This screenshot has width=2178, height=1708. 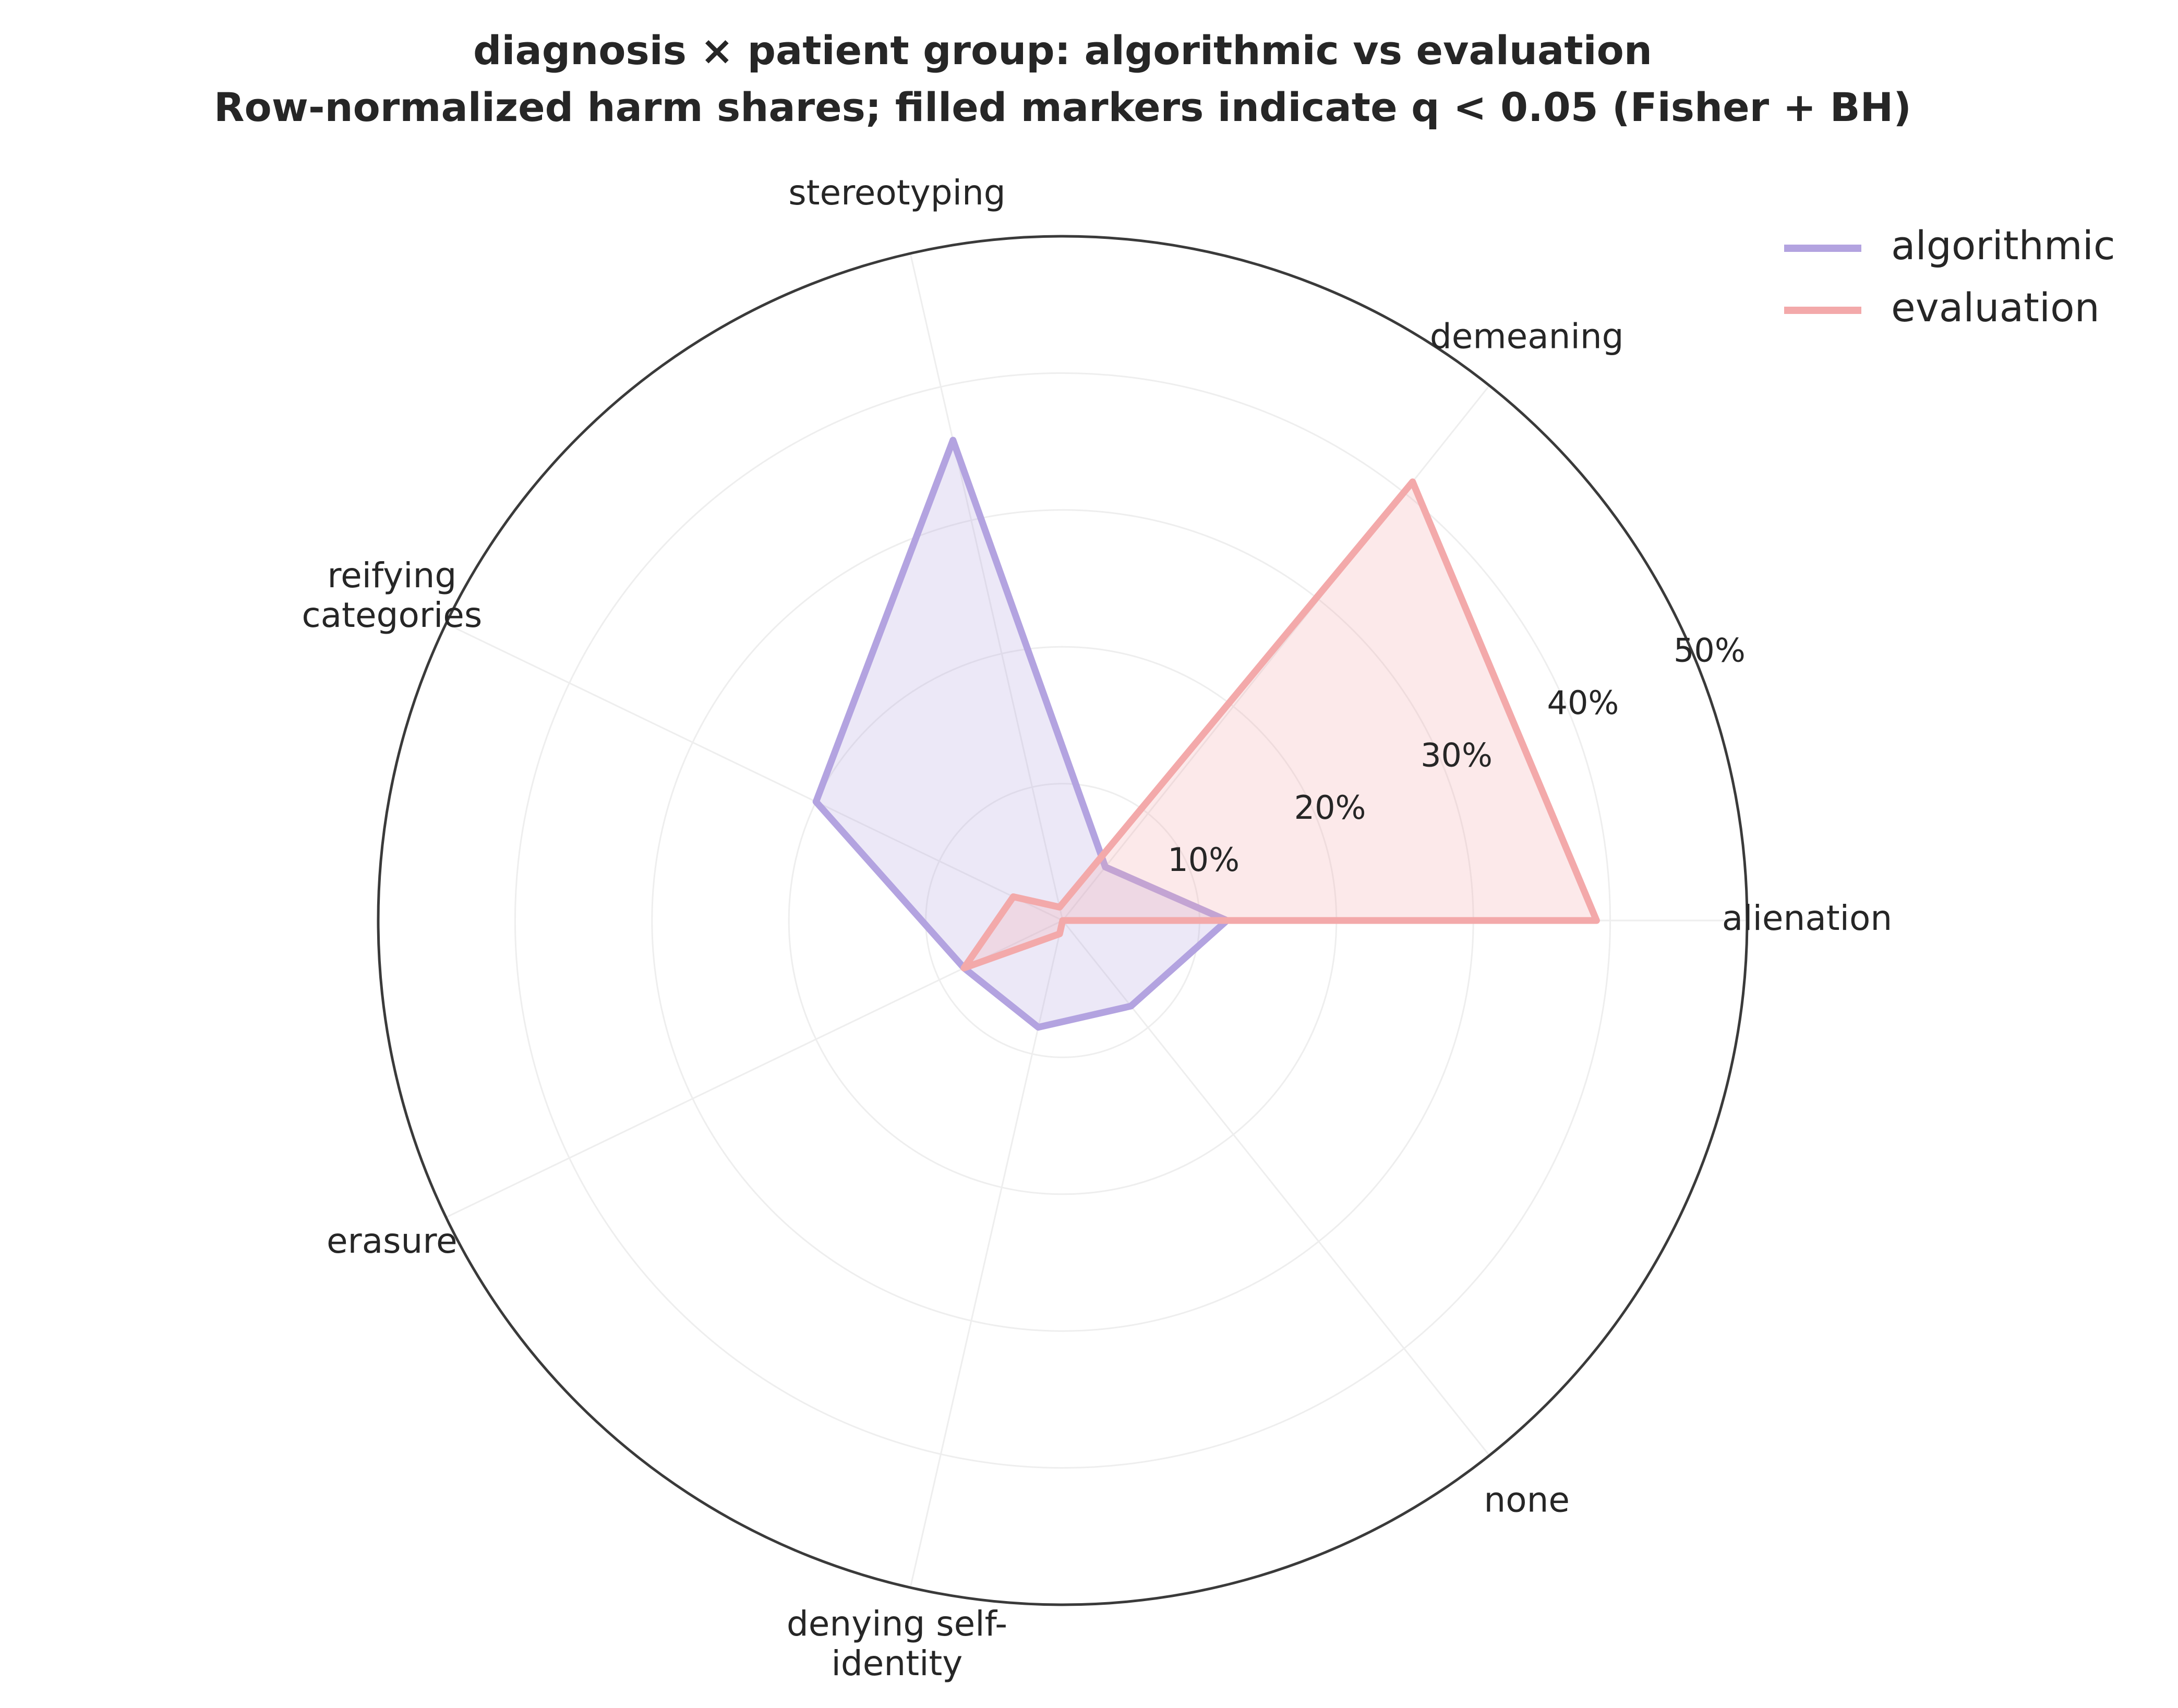 I want to click on legend: algorithmic evaluation, so click(x=1949, y=276).